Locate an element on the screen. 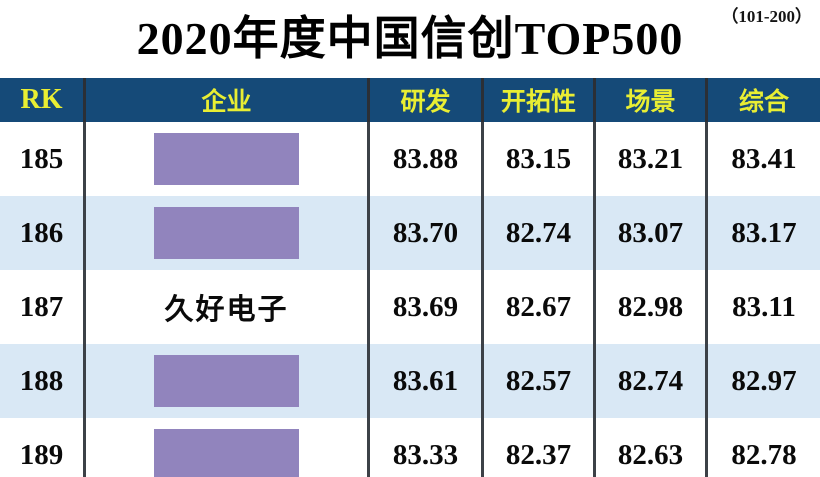  company-name: 久好电子 is located at coordinates (226, 310).